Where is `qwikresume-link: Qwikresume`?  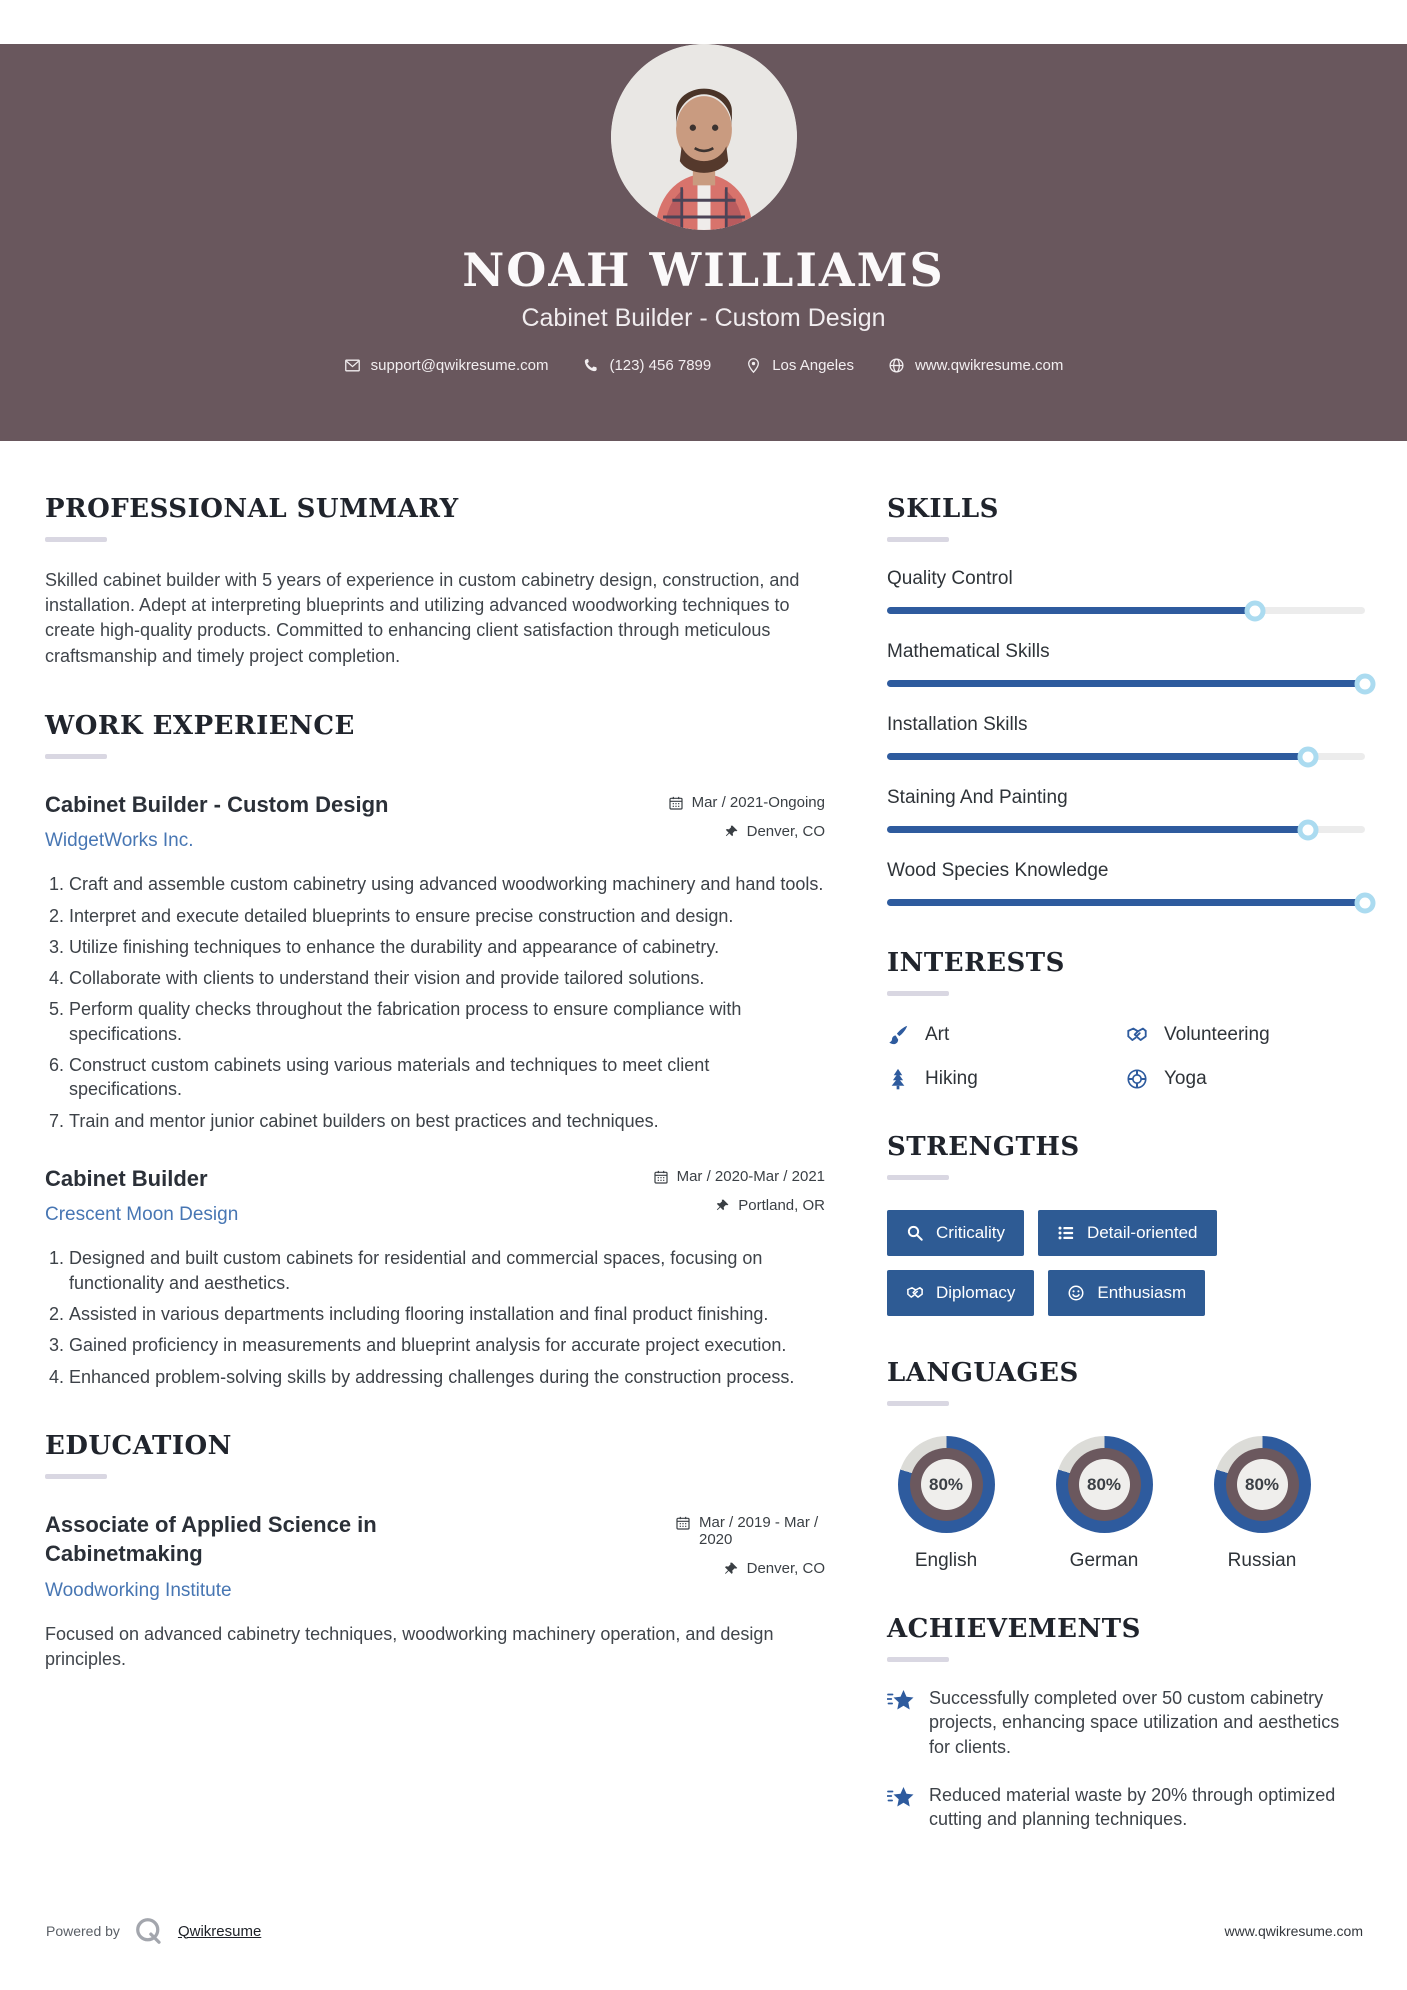
qwikresume-link: Qwikresume is located at coordinates (219, 1931).